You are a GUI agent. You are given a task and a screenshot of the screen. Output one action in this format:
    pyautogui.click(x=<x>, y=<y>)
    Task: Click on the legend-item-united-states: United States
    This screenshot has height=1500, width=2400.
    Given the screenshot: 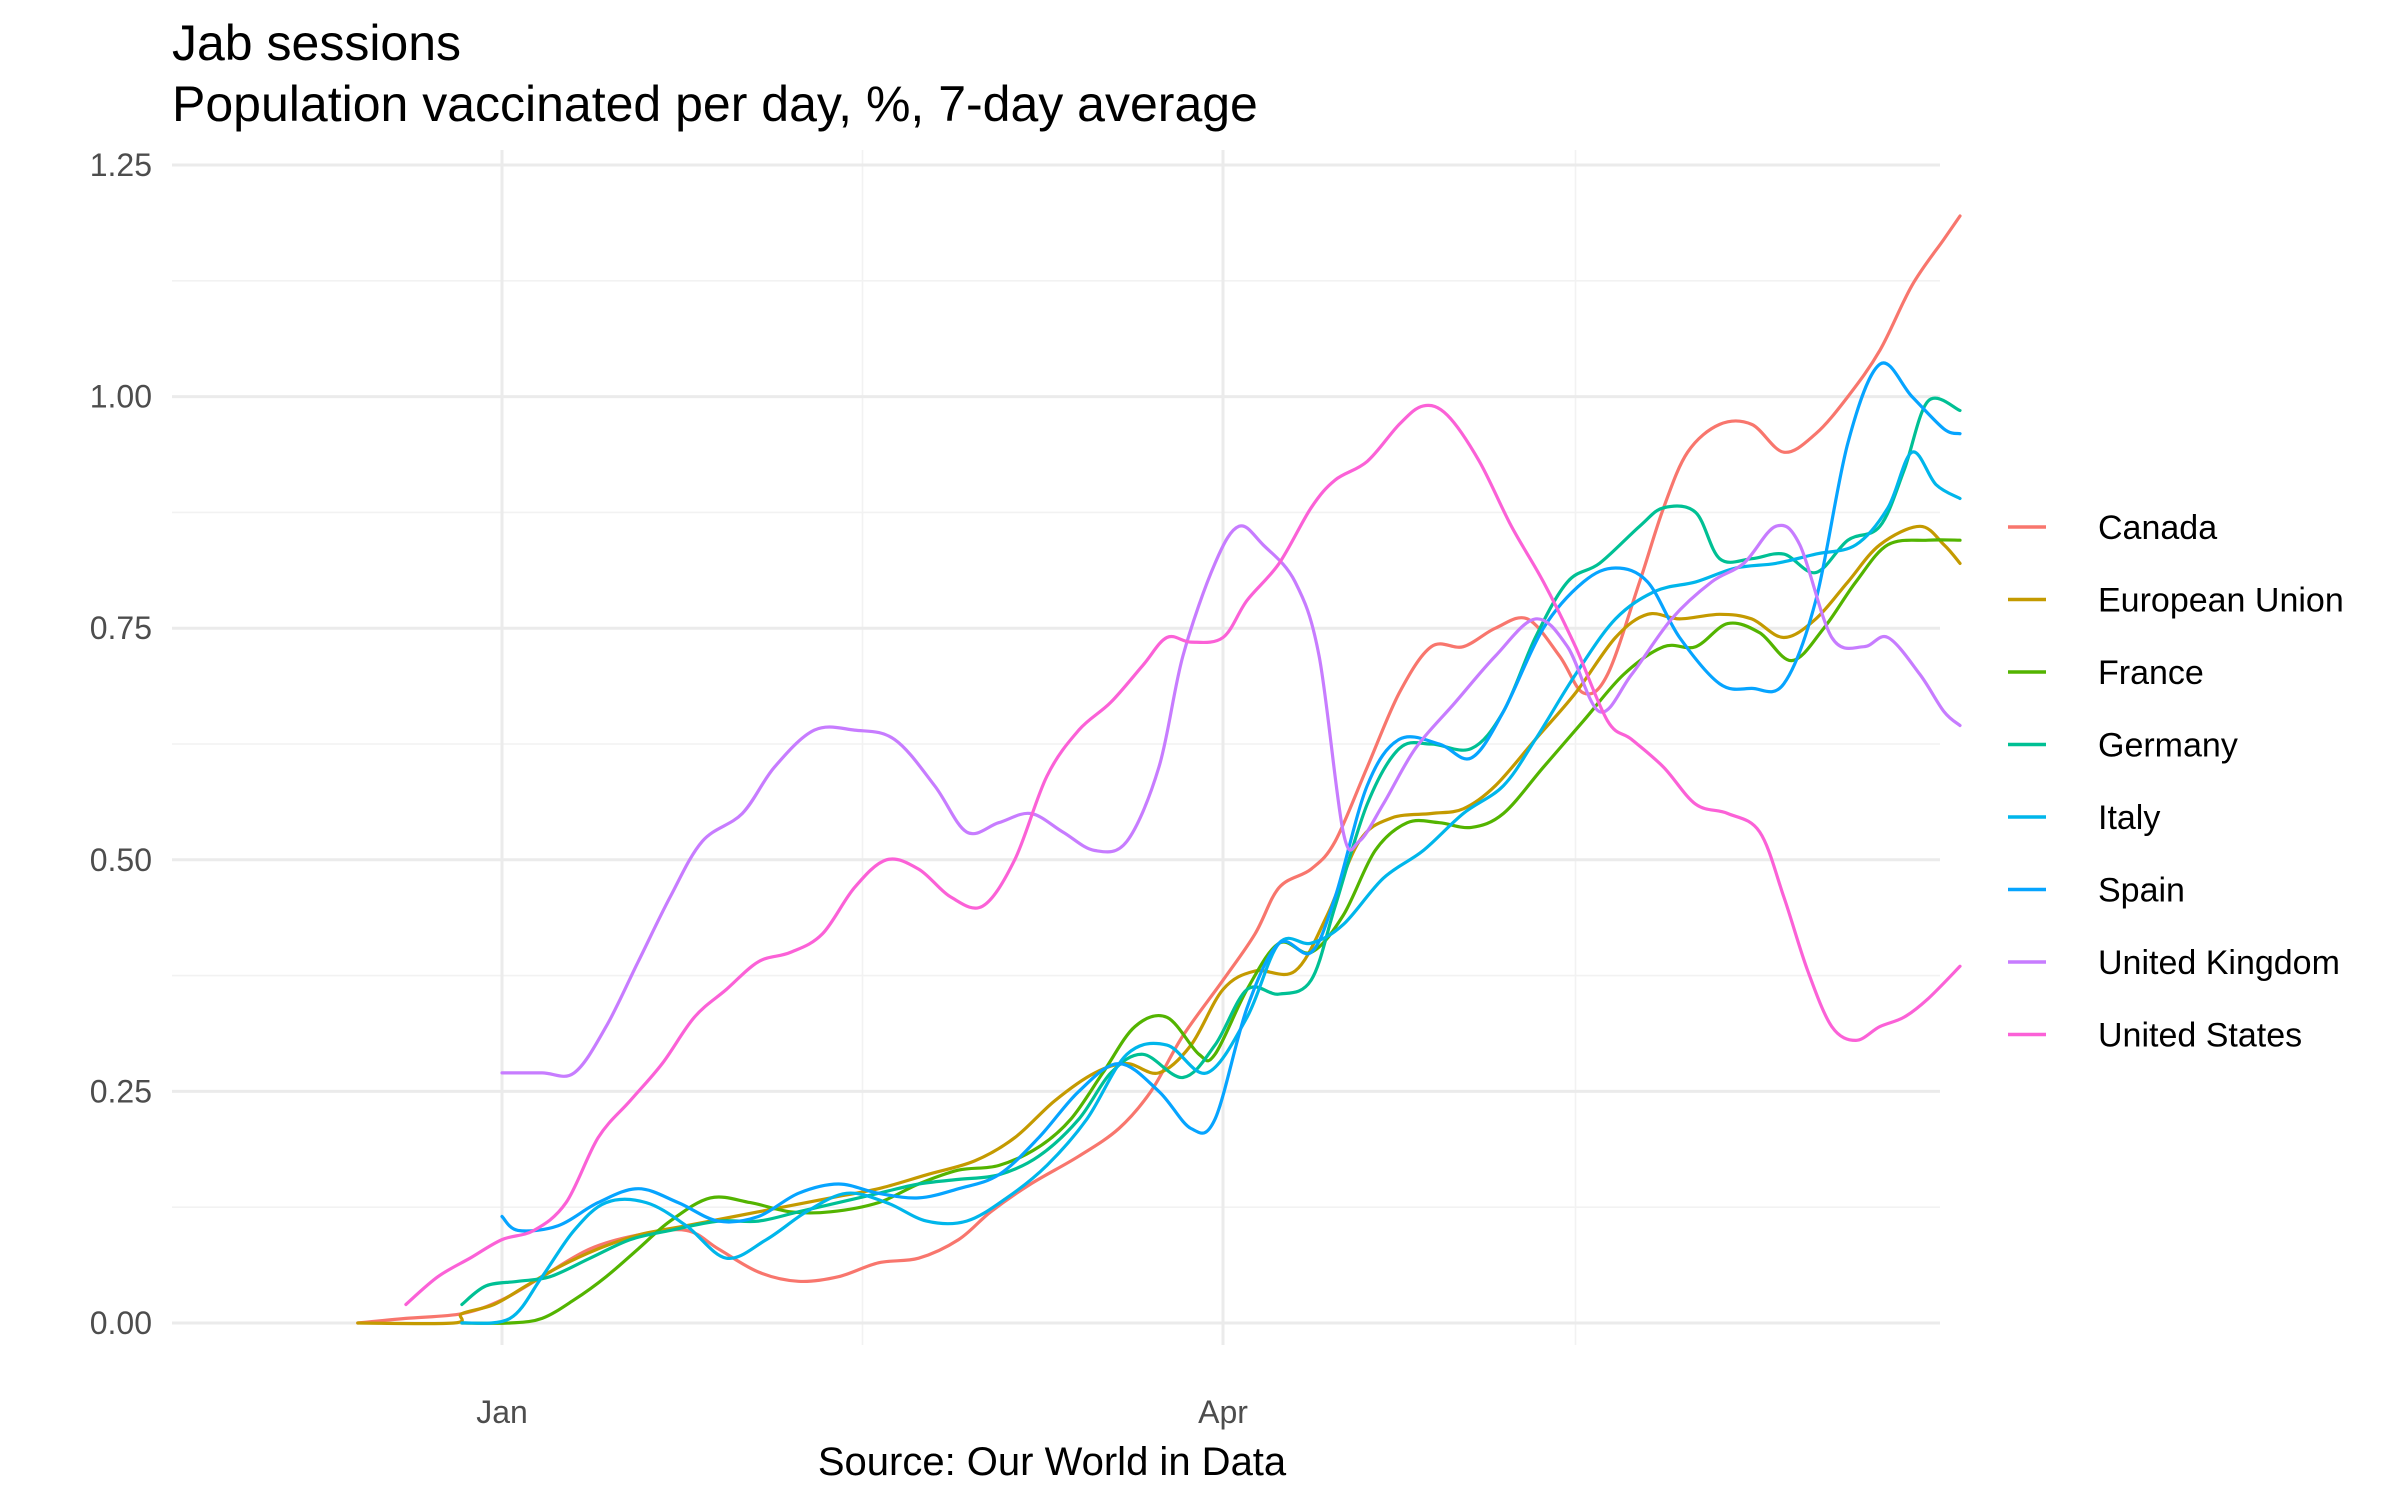 What is the action you would take?
    pyautogui.click(x=2155, y=1036)
    